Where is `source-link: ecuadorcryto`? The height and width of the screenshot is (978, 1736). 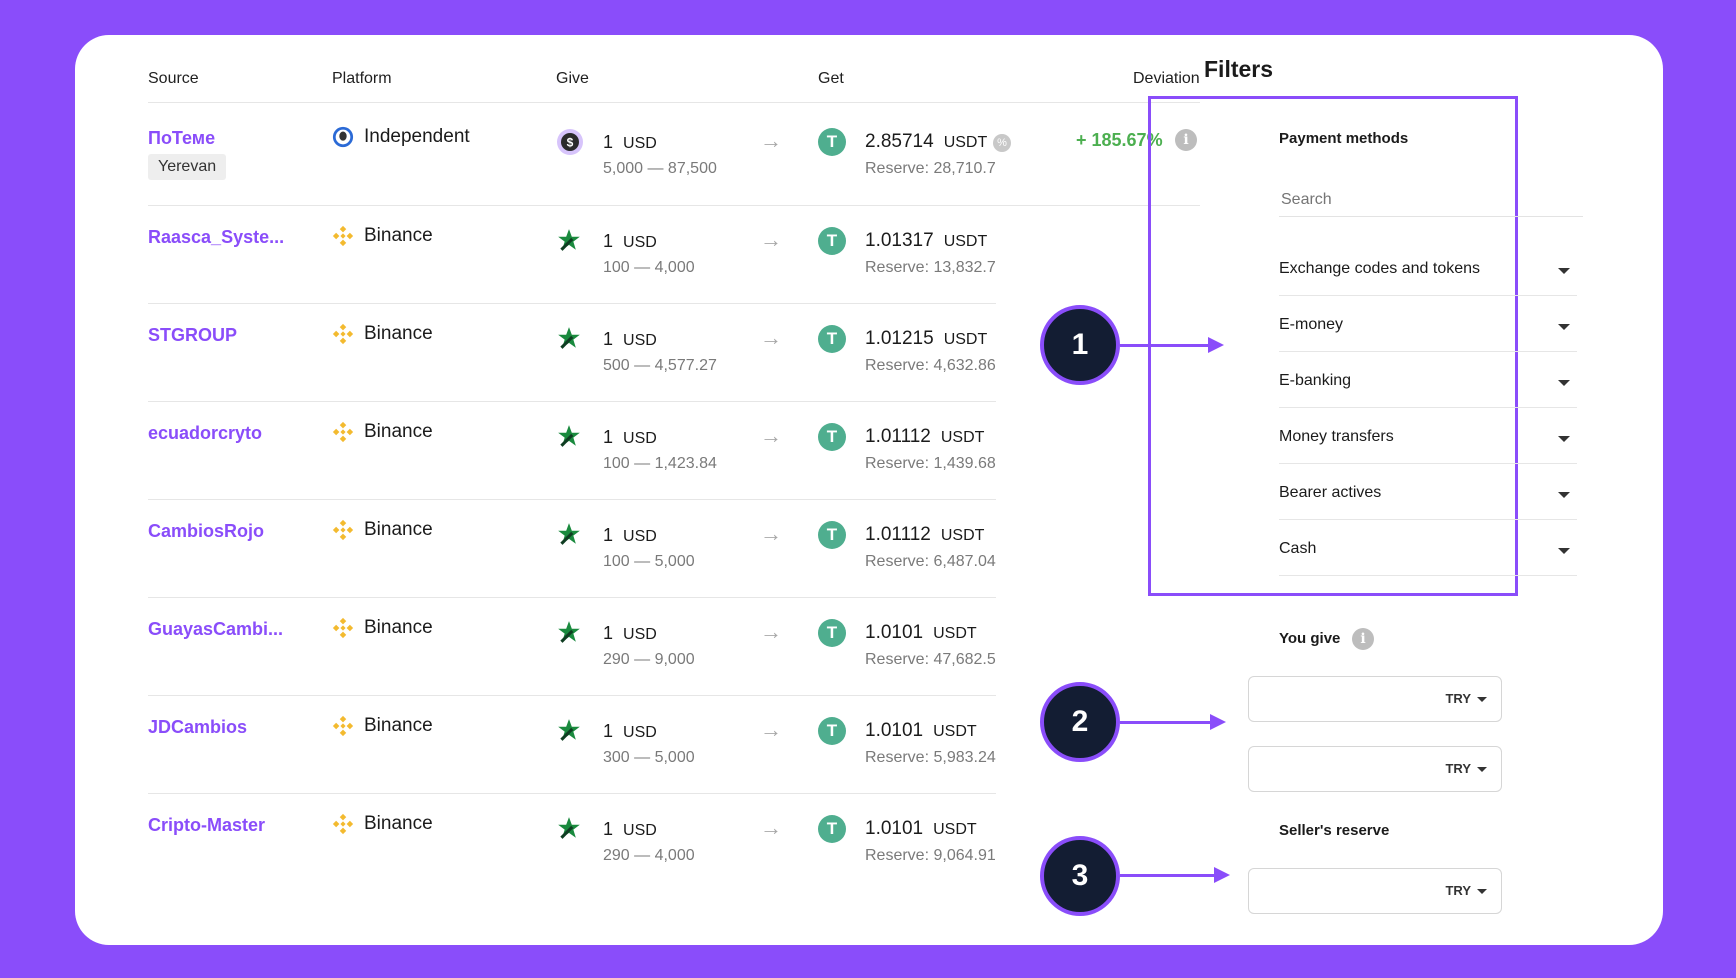
source-link: ecuadorcryto is located at coordinates (205, 433).